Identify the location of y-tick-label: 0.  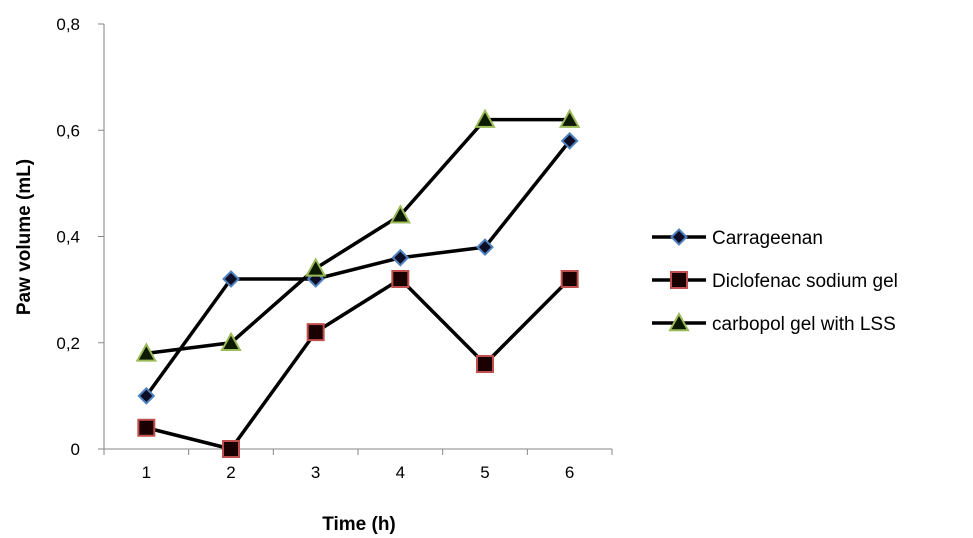
(75, 449).